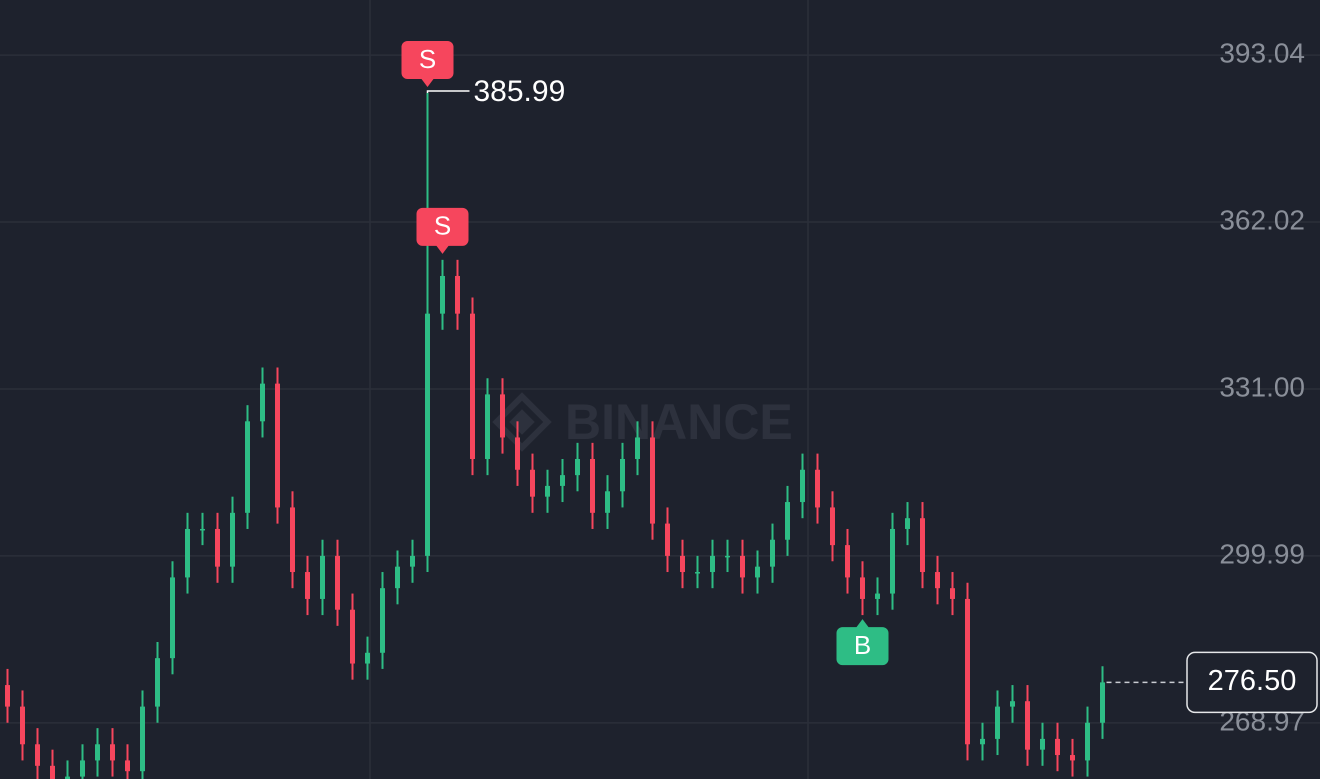  I want to click on watermark: BINANCE, so click(642, 422).